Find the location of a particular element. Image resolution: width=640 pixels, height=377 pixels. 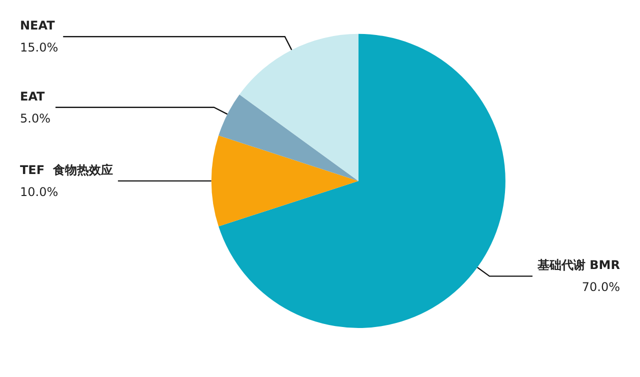

slice-label: 基础代谢 BMR is located at coordinates (578, 265).